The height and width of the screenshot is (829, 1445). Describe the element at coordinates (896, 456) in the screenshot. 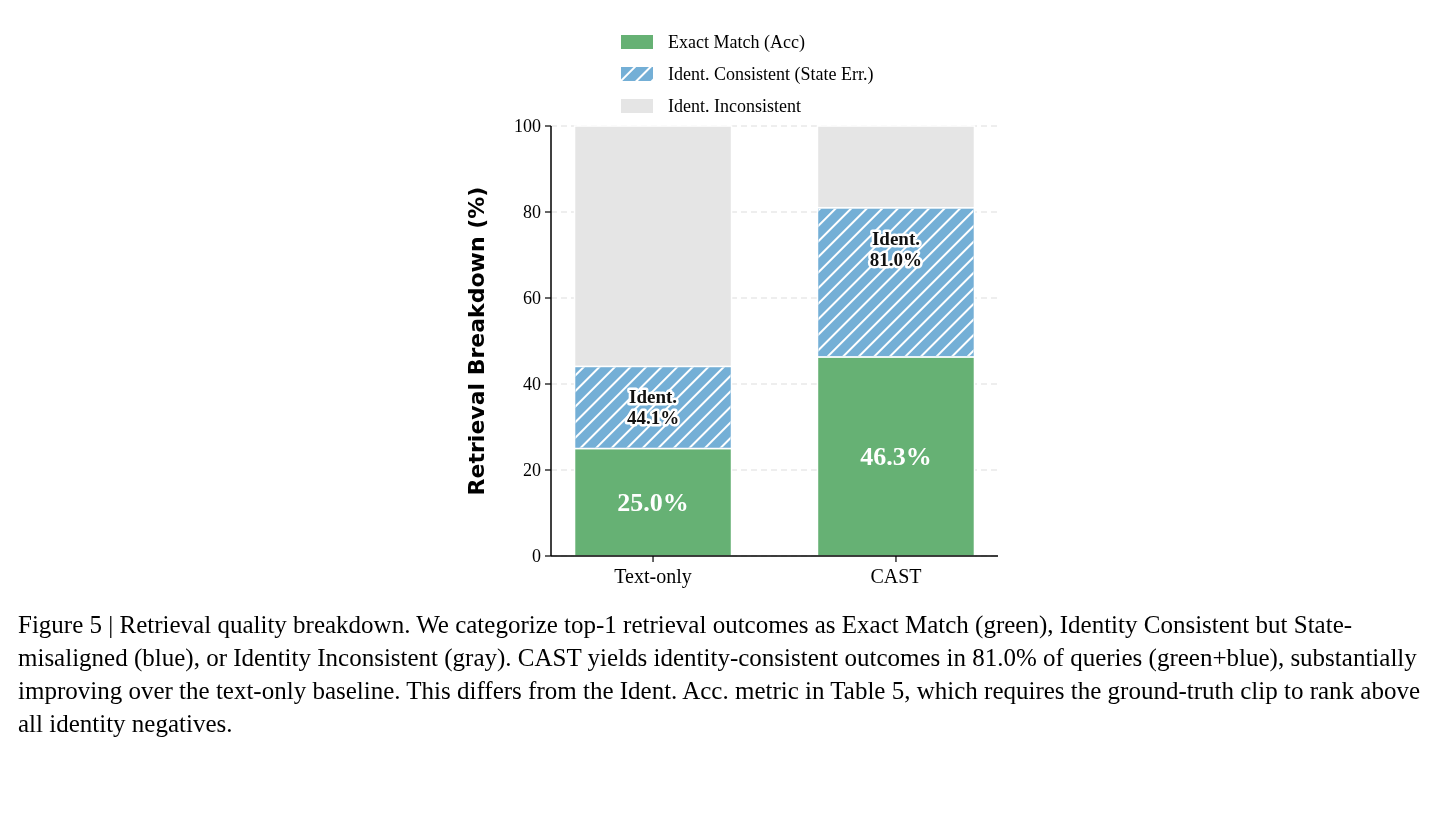

I see `data-label: 46.3%` at that location.